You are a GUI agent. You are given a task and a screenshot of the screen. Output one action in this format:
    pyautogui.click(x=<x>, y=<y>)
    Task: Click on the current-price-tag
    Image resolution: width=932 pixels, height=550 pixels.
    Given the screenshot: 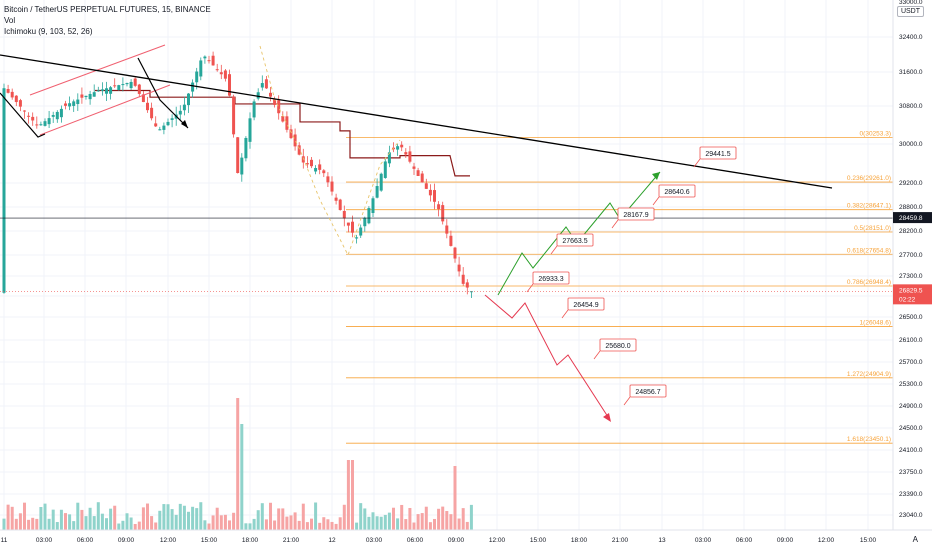 What is the action you would take?
    pyautogui.click(x=912, y=294)
    